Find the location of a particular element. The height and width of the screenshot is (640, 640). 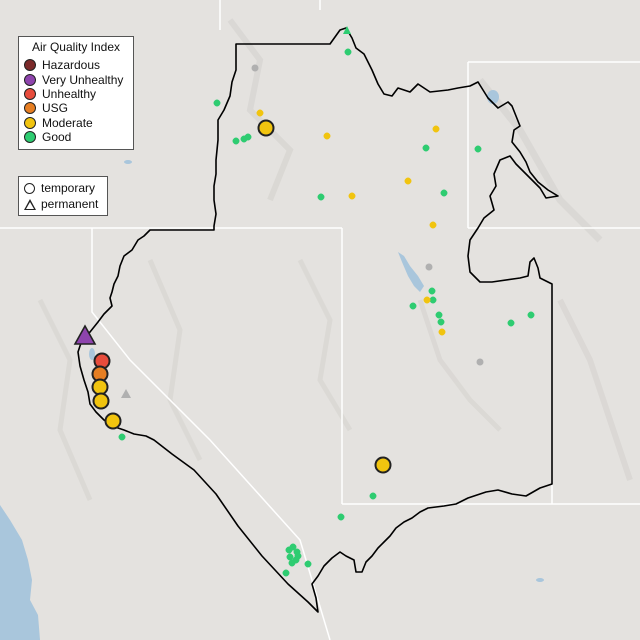

very-unhealthy-swatch is located at coordinates (30, 80).